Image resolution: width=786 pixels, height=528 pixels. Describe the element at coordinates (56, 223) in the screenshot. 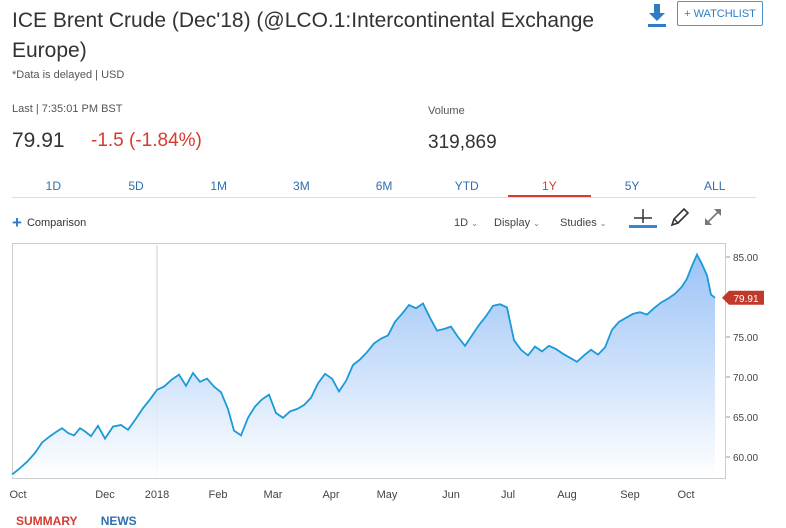

I see `comparison-label: Comparison` at that location.